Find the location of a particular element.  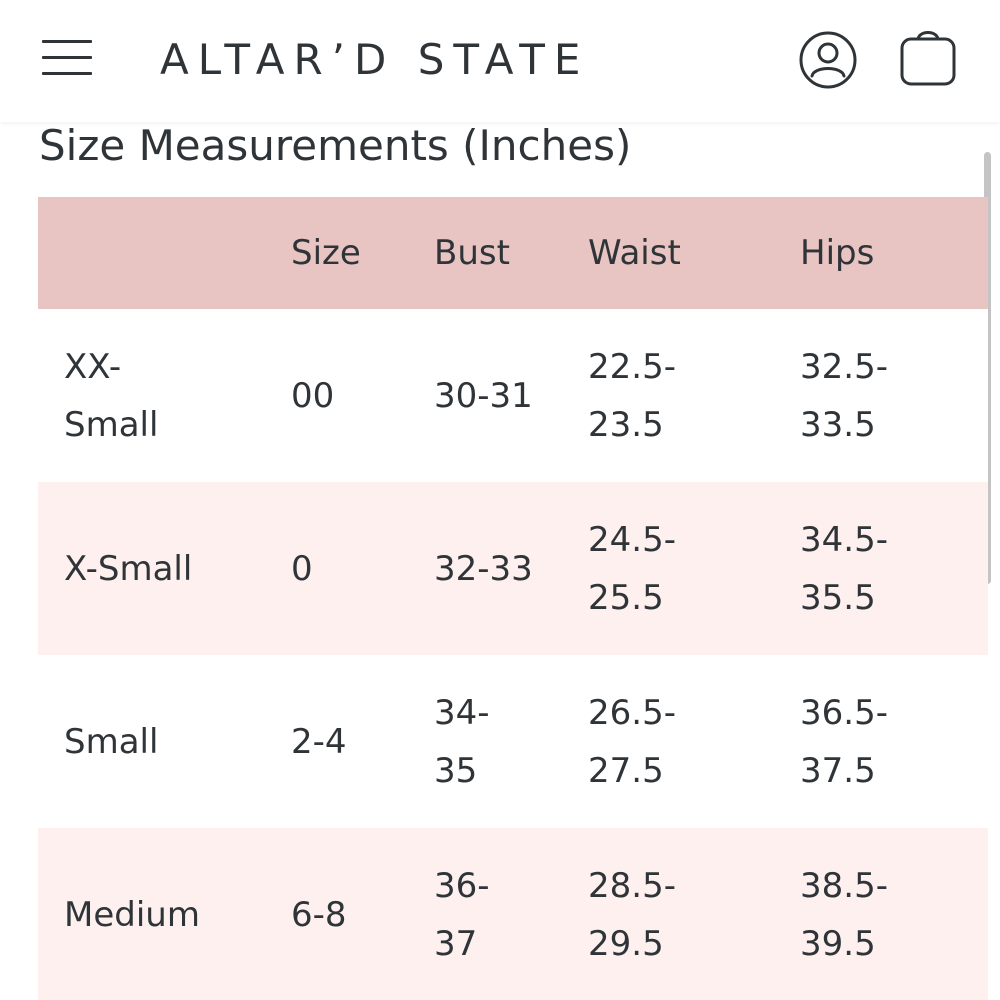

cell-hips: 38.5- 39.5 is located at coordinates (894, 914).